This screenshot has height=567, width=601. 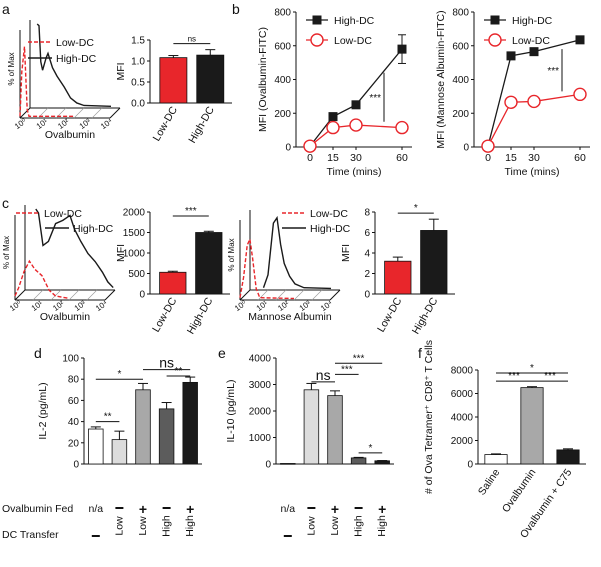 I want to click on c-ova-hist-x-label: Ovalbumin, so click(x=65, y=317).